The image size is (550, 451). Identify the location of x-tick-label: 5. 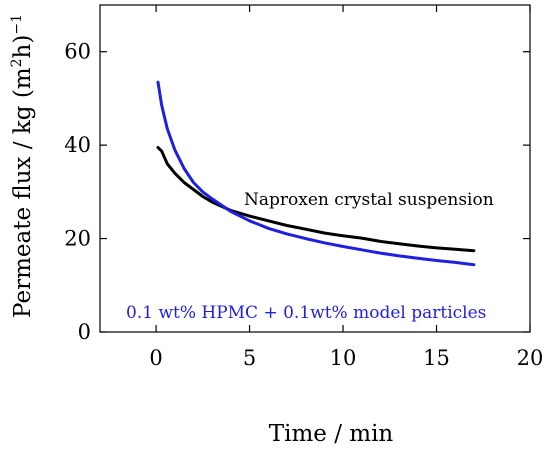
(249, 358).